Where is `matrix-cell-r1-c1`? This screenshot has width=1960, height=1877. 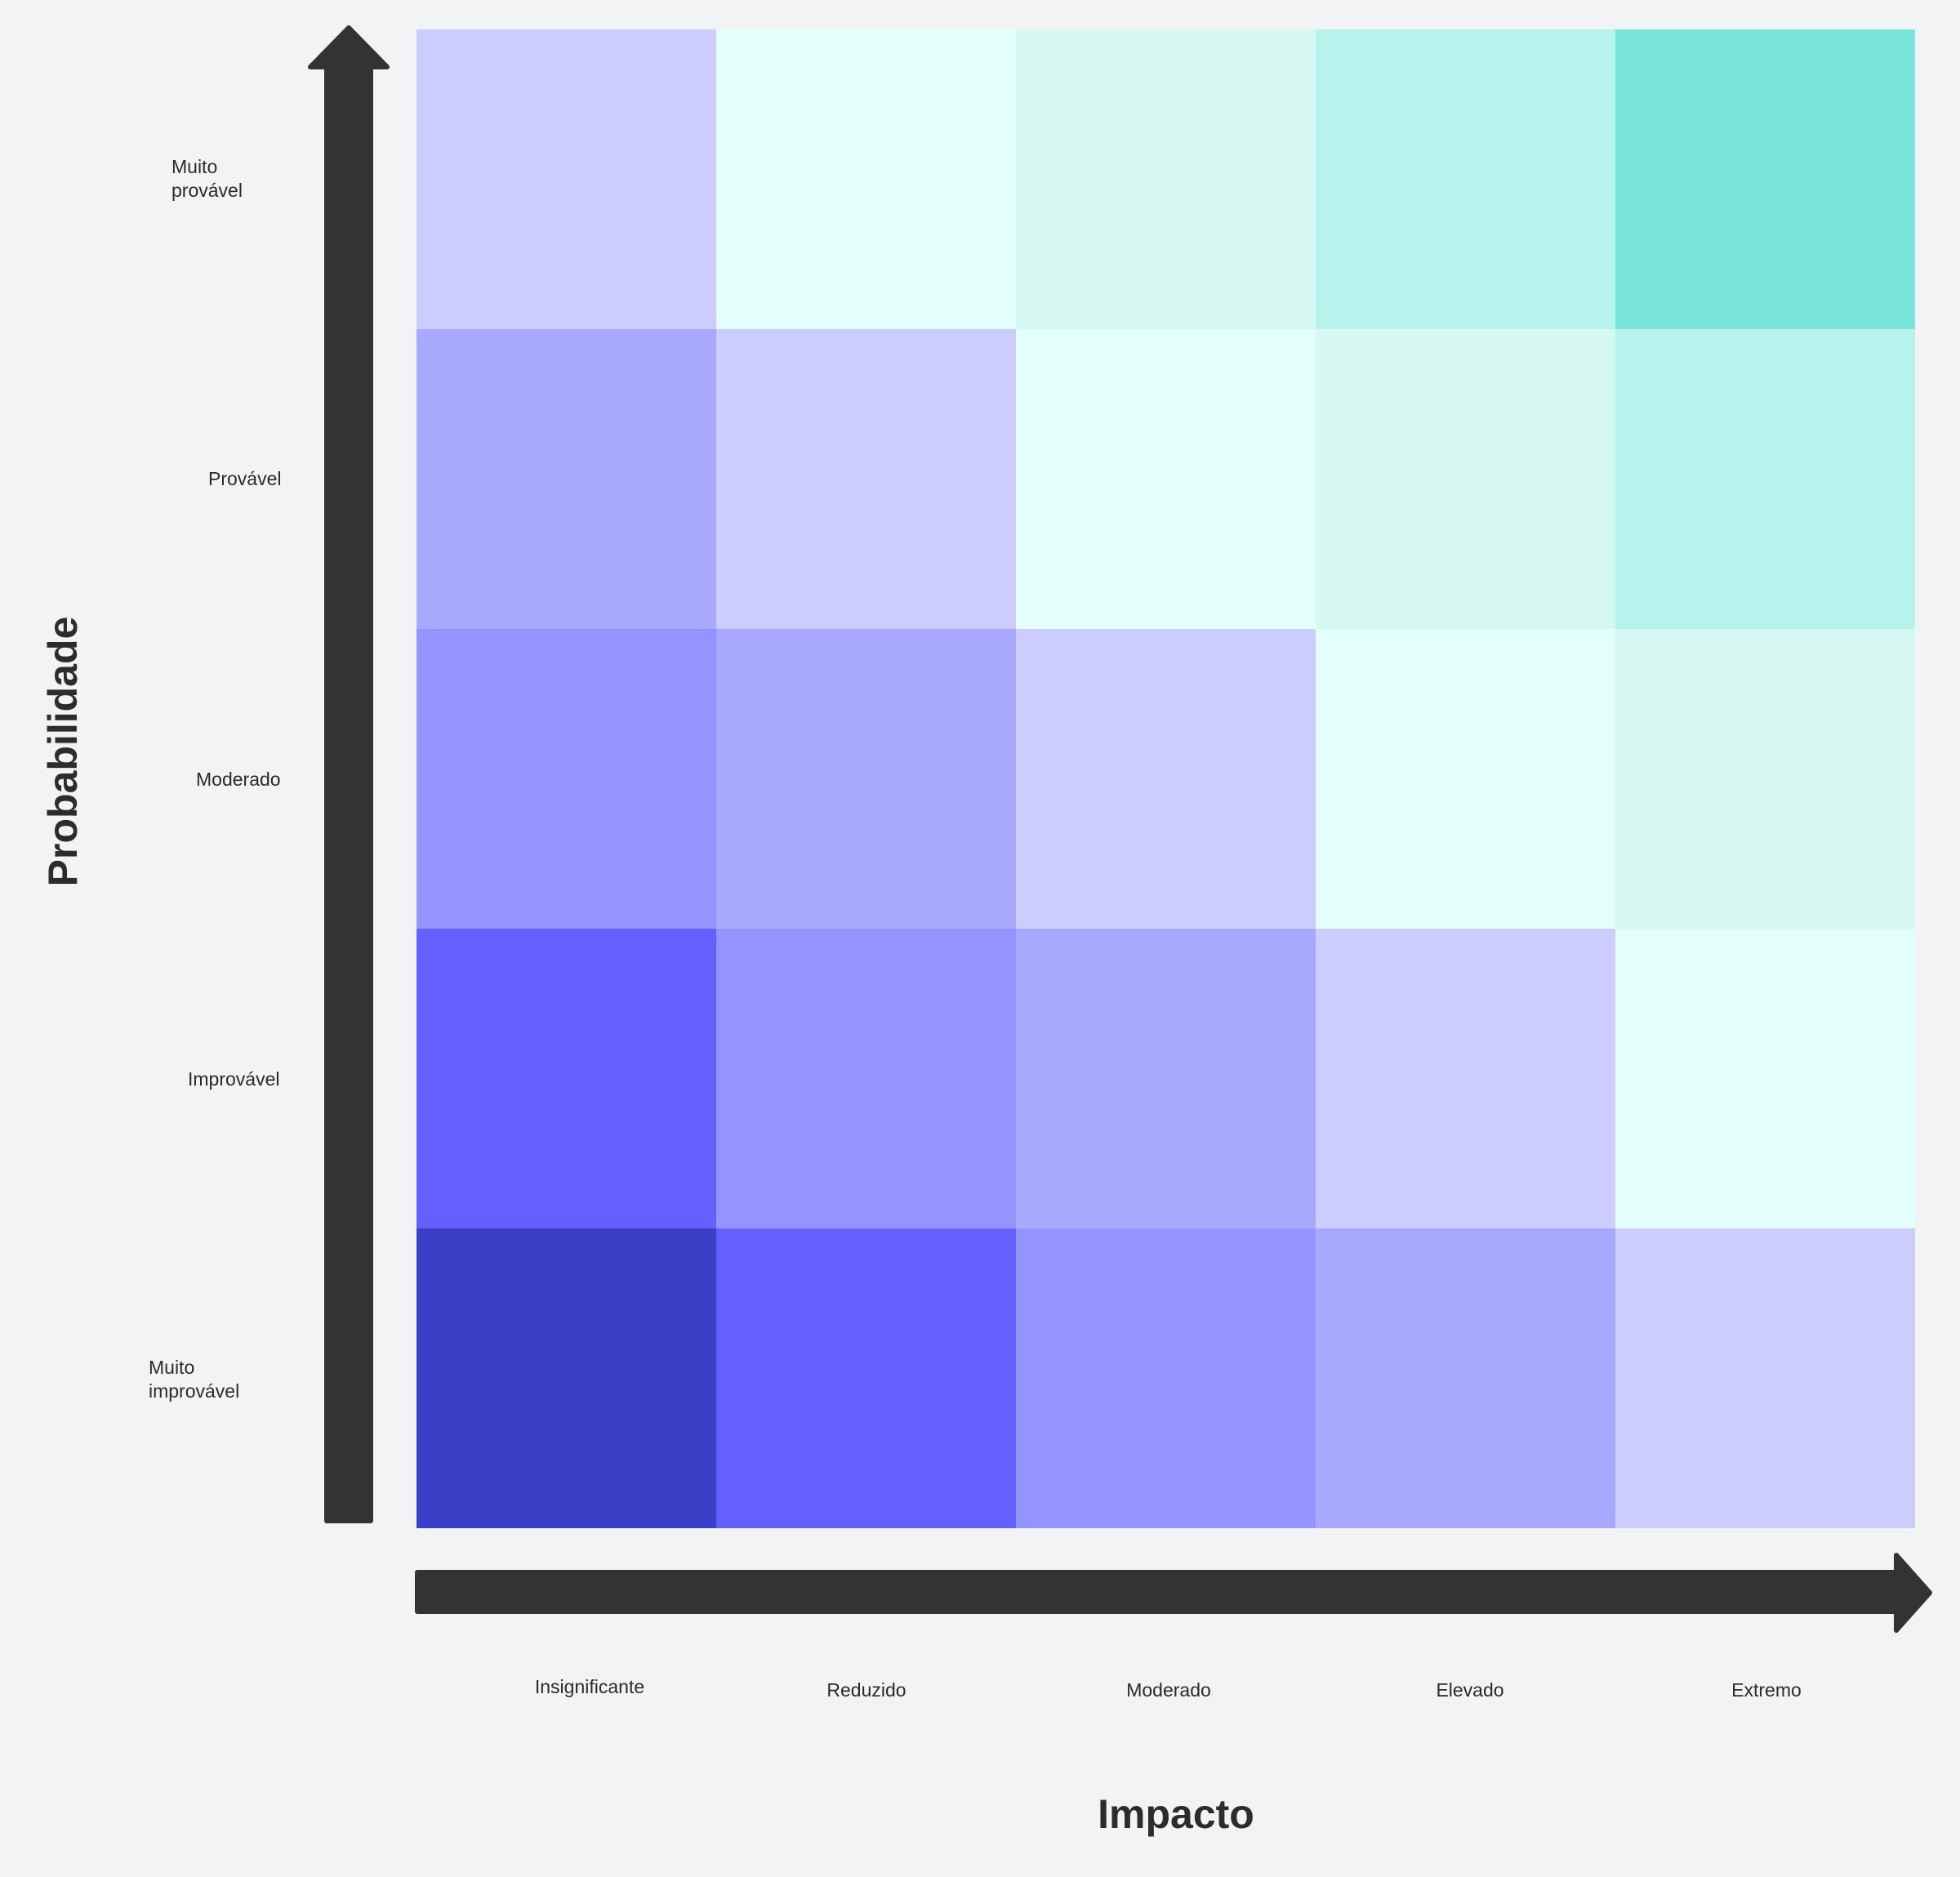 matrix-cell-r1-c1 is located at coordinates (566, 179).